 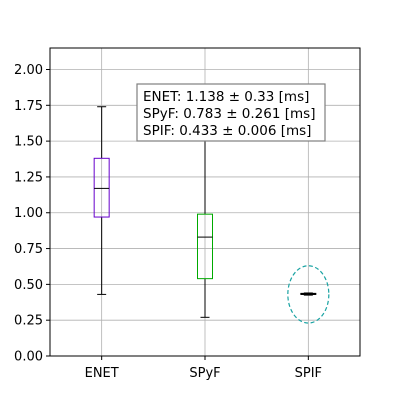 What do you see at coordinates (28, 142) in the screenshot?
I see `y-tick-label: 1.50` at bounding box center [28, 142].